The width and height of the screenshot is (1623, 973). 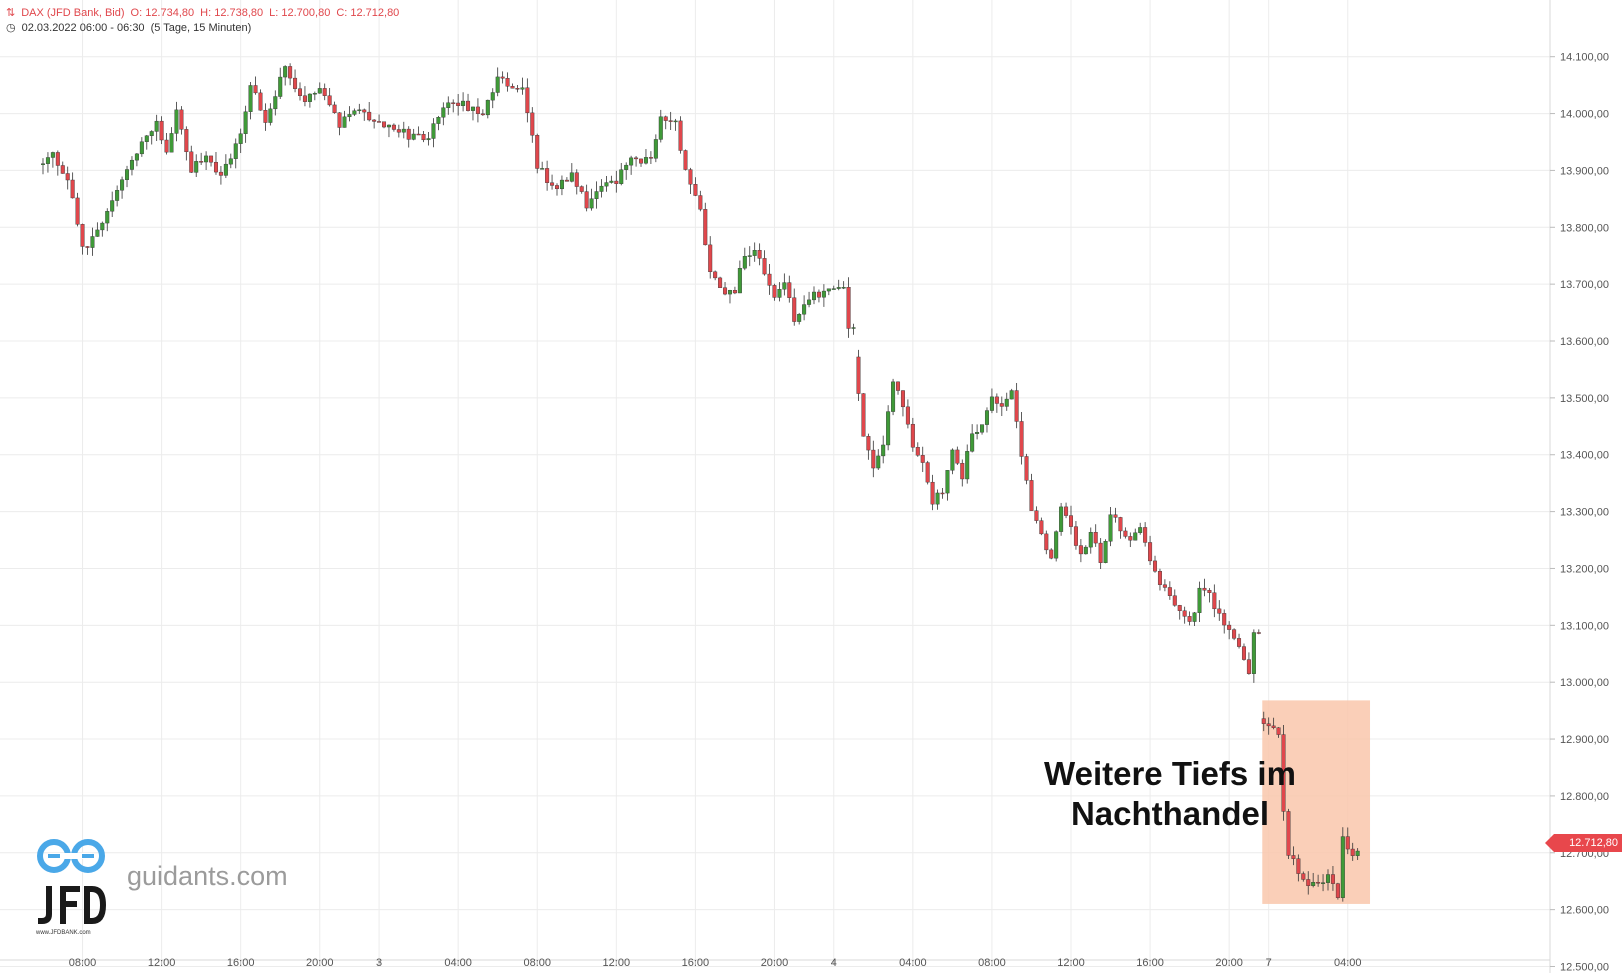 I want to click on x-tick-label: 3, so click(x=379, y=963).